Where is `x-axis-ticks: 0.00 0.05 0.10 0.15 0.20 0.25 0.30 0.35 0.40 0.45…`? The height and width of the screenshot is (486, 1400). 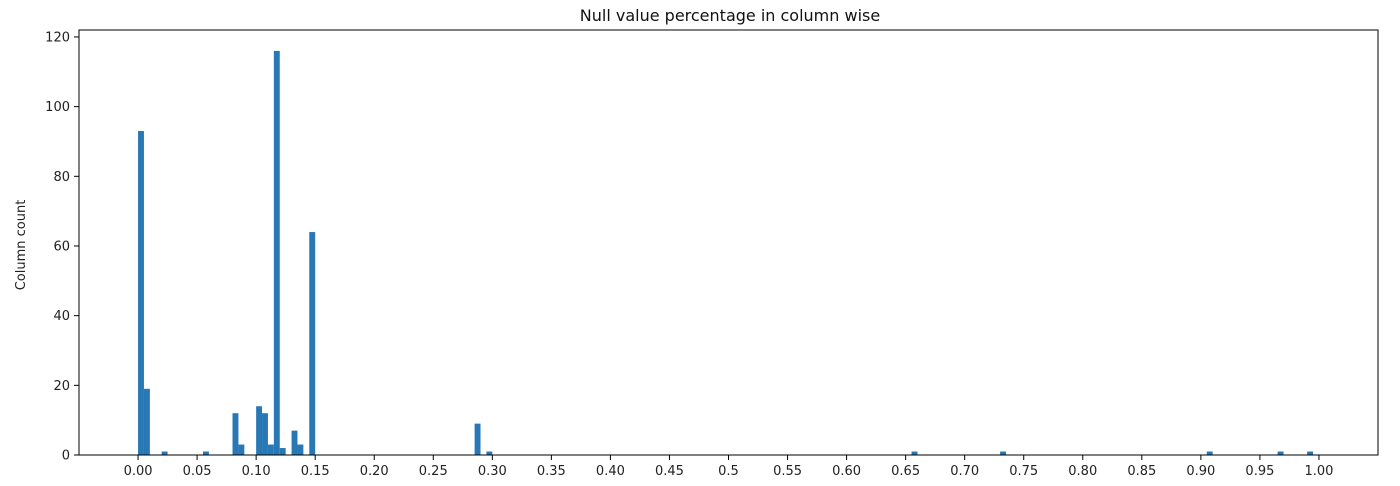 x-axis-ticks: 0.00 0.05 0.10 0.15 0.20 0.25 0.30 0.35 0.40 0.45… is located at coordinates (728, 467).